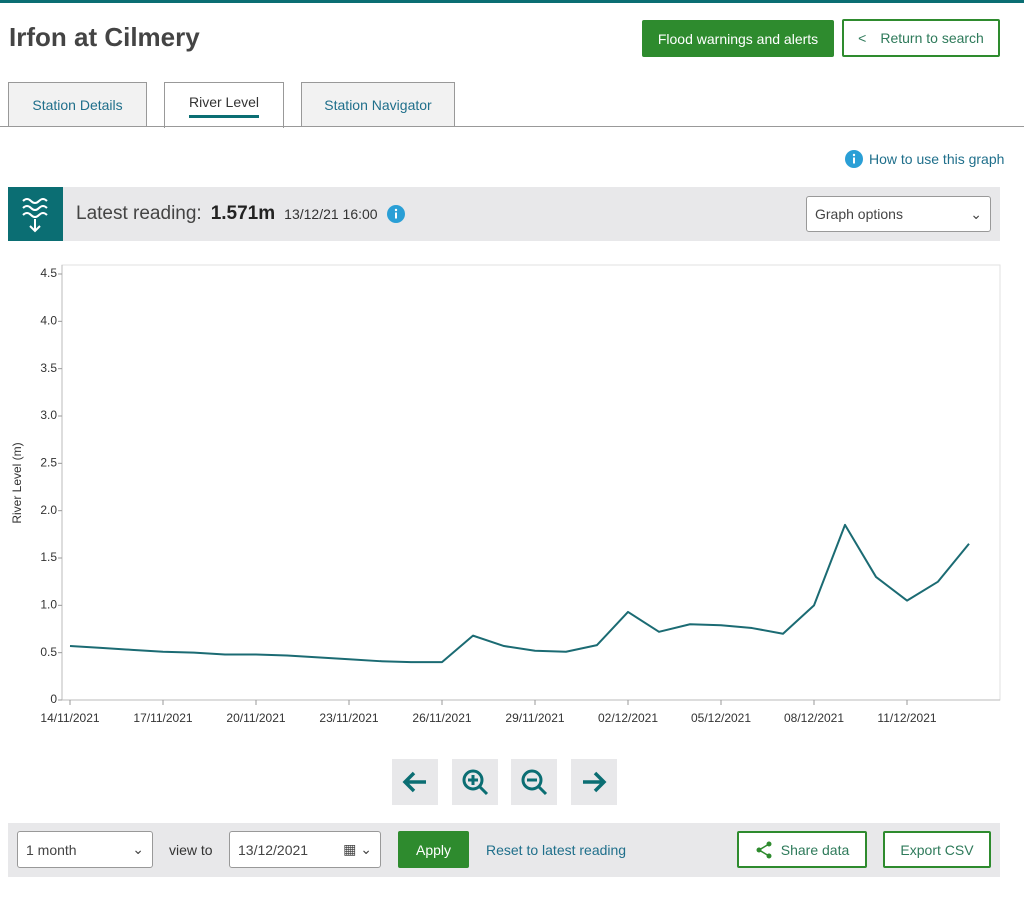 The width and height of the screenshot is (1024, 904). I want to click on share-icon, so click(764, 849).